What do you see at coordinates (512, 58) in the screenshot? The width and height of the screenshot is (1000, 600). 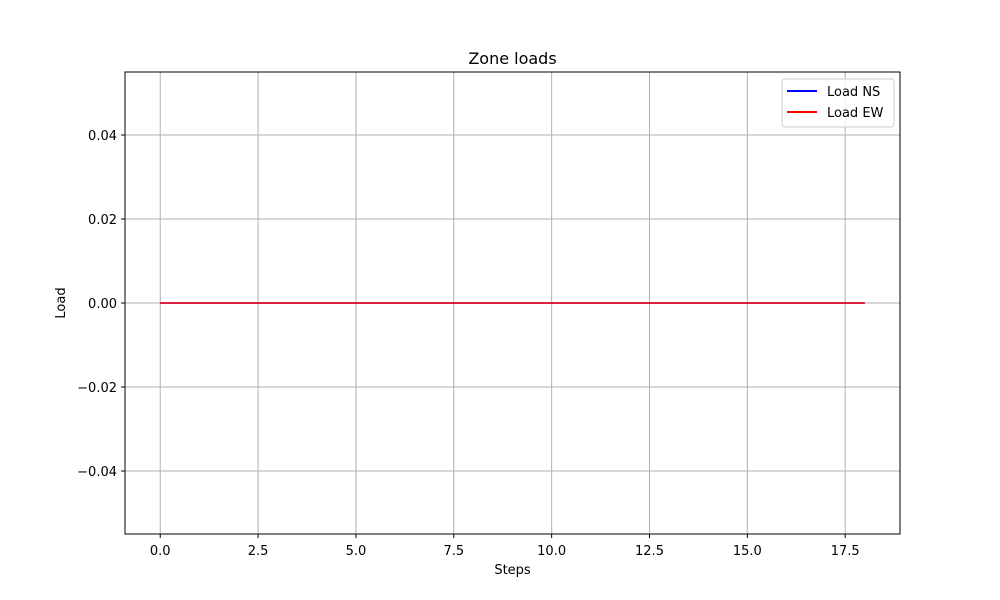 I see `chart-title: Zone loads` at bounding box center [512, 58].